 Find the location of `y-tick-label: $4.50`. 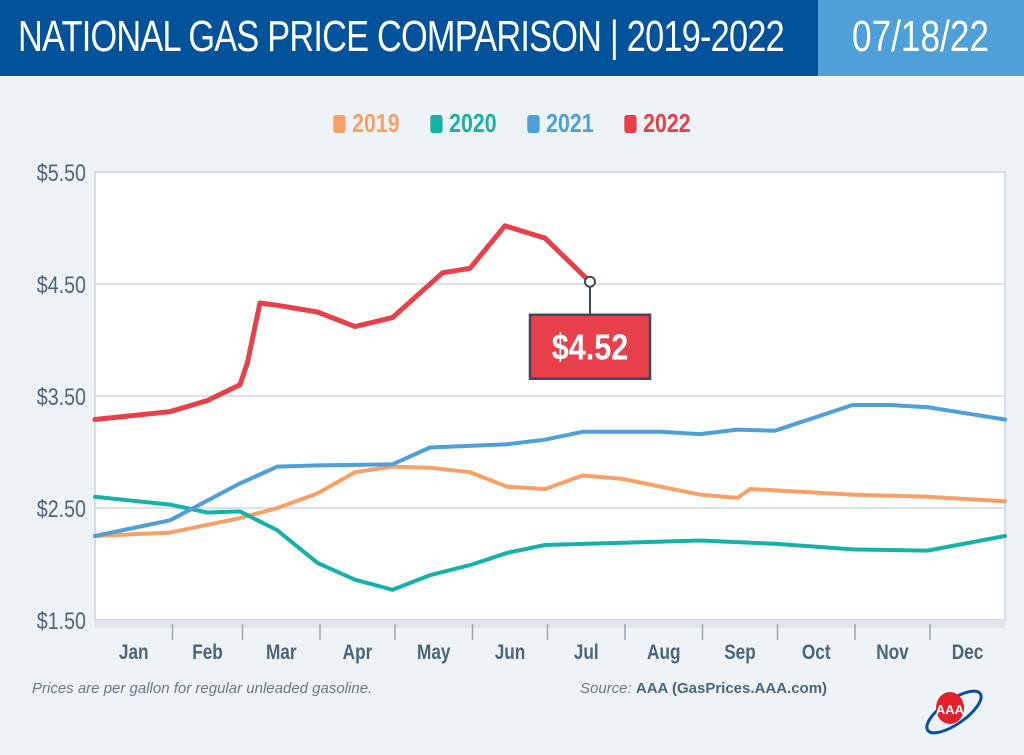

y-tick-label: $4.50 is located at coordinates (61, 284).